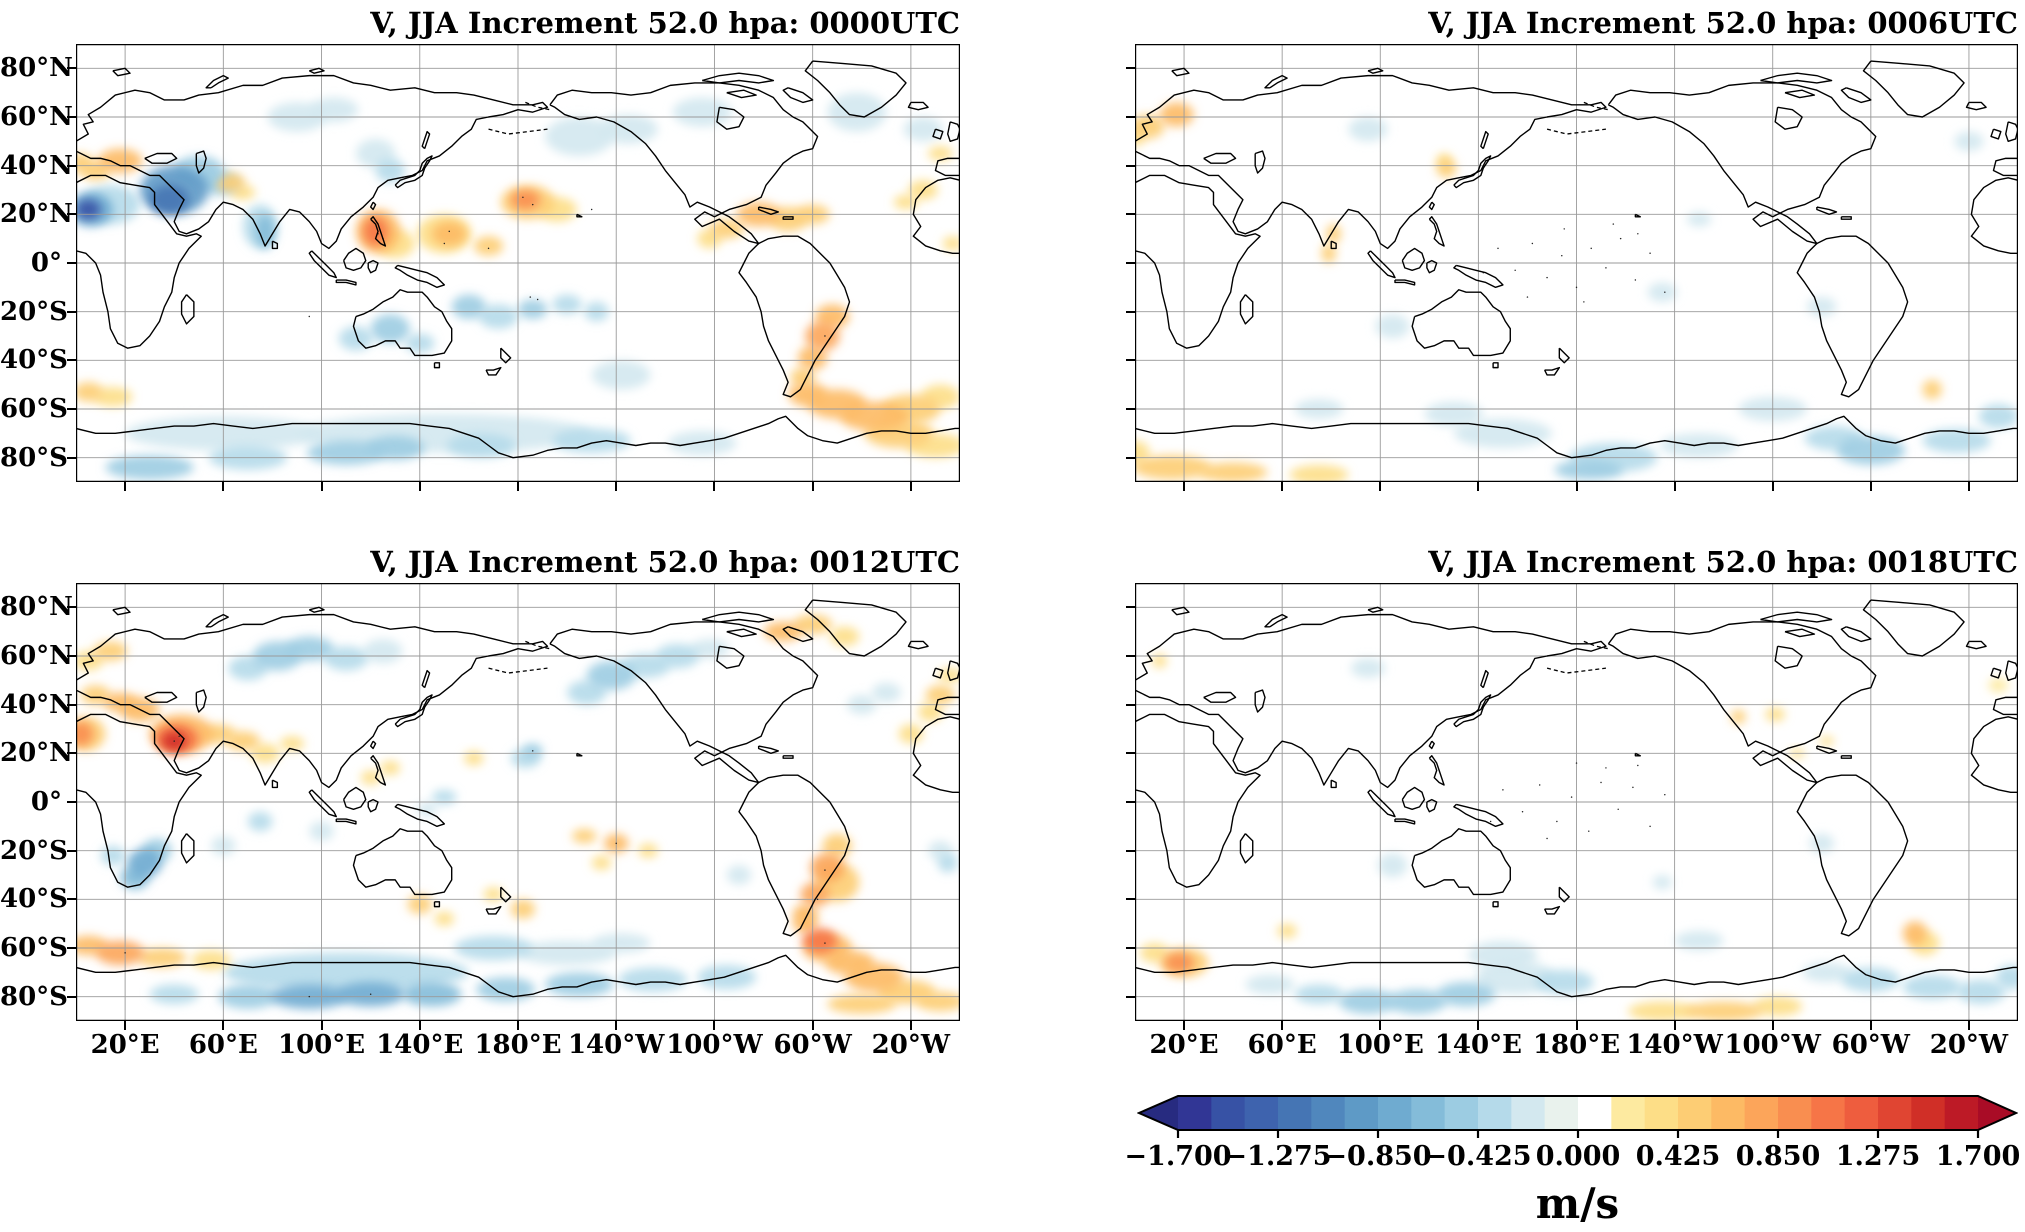 The image size is (2025, 1232). Describe the element at coordinates (1578, 1156) in the screenshot. I see `colorbar-tick-label: 0.000` at that location.